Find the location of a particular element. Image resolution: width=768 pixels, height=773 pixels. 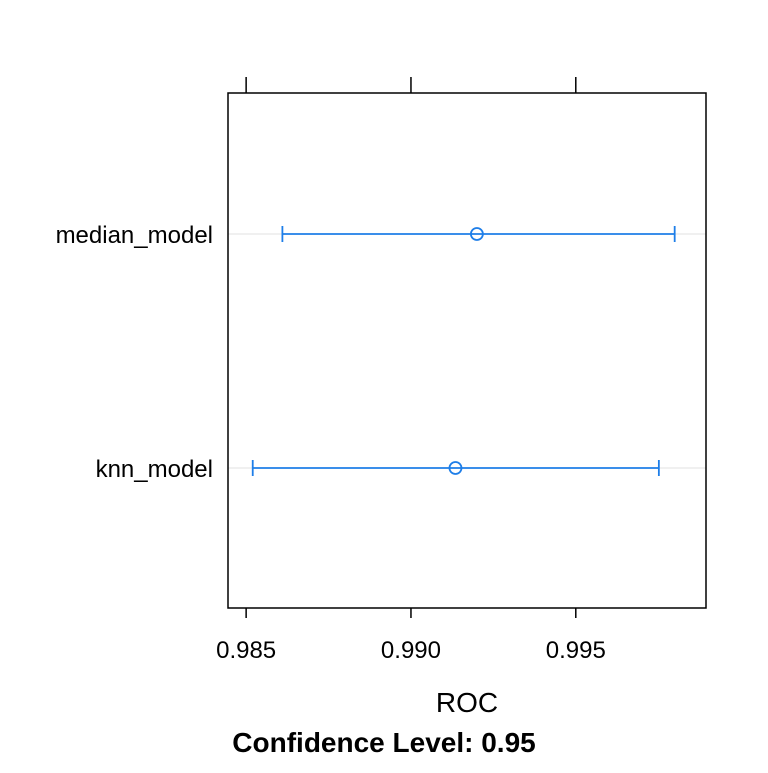

point-estimate-knn_model is located at coordinates (455, 468).